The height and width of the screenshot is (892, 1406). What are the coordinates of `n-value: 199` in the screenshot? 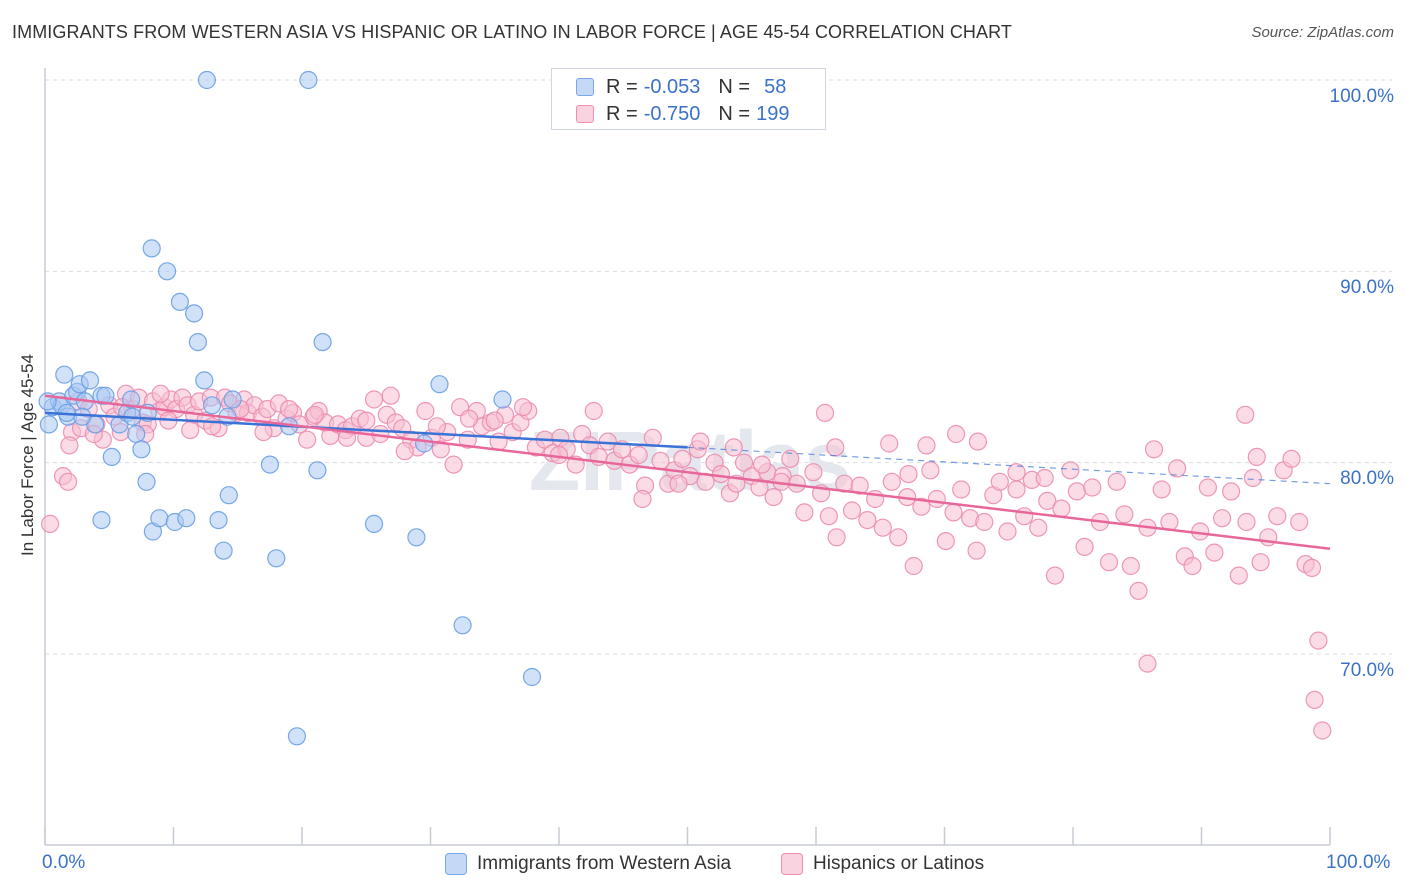 It's located at (773, 113).